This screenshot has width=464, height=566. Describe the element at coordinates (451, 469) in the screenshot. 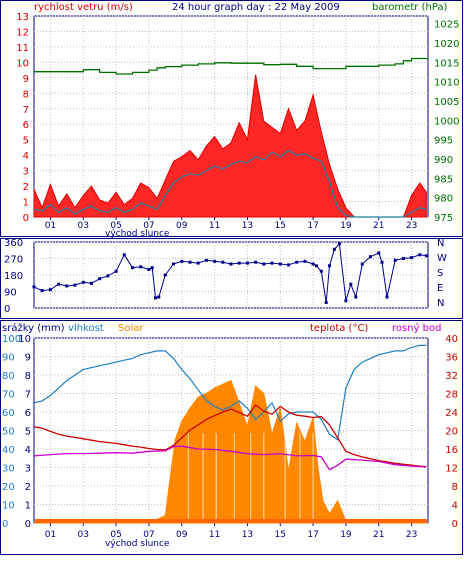

I see `temperature-y-tick-label: 12` at that location.